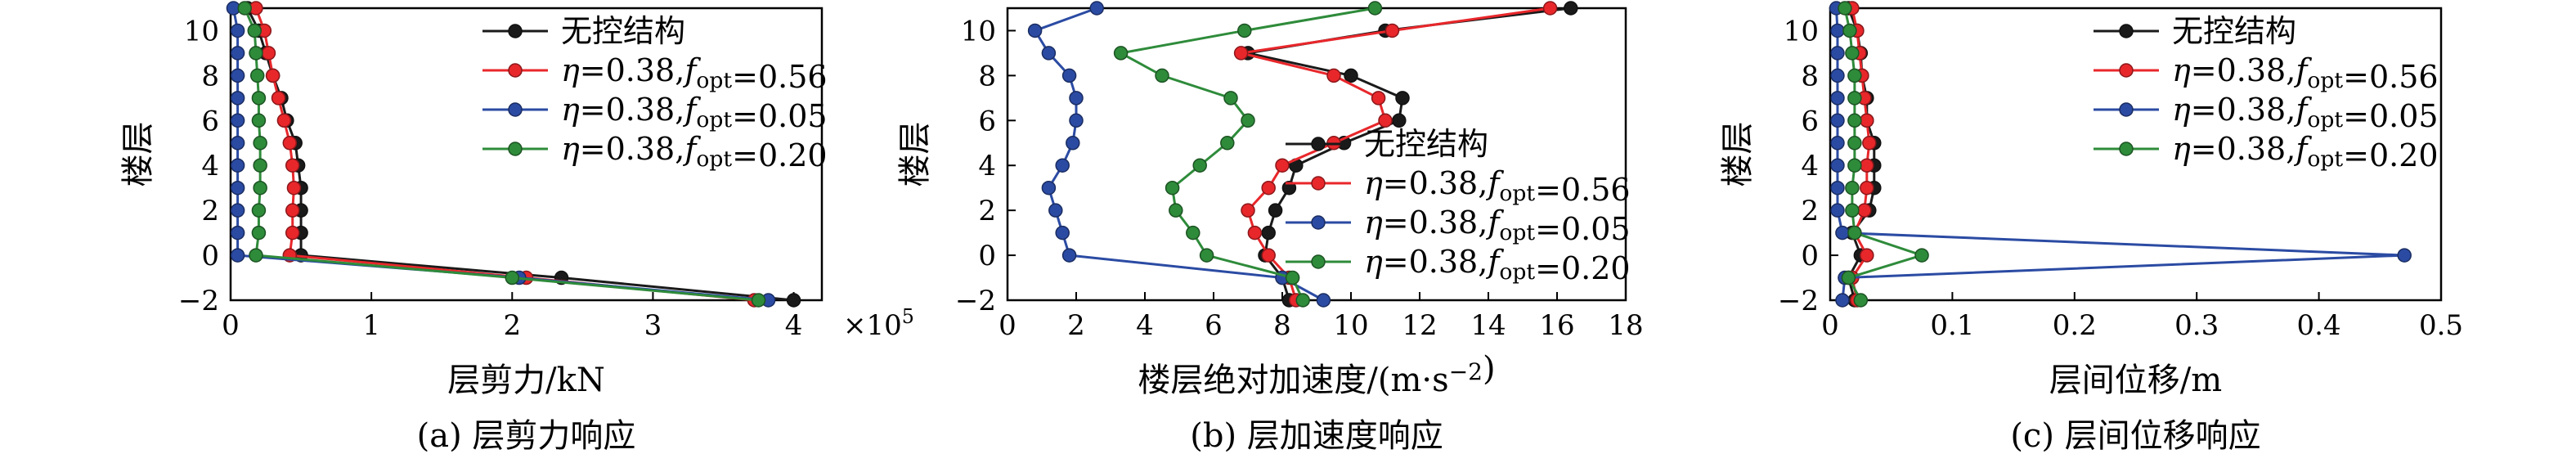 The height and width of the screenshot is (463, 2576). What do you see at coordinates (210, 121) in the screenshot?
I see `y-tick-label: 6` at bounding box center [210, 121].